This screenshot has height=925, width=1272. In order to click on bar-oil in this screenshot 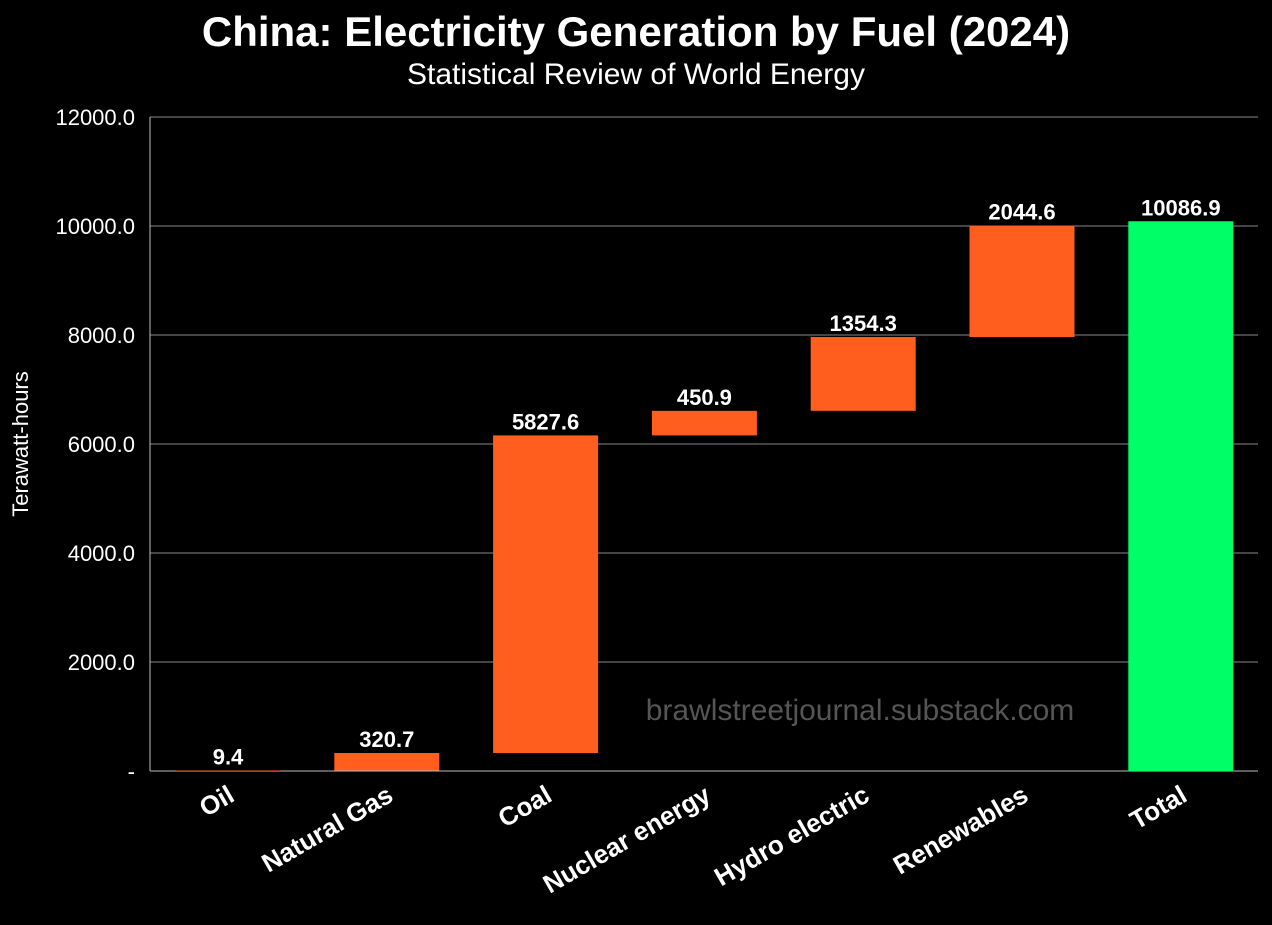, I will do `click(228, 770)`.